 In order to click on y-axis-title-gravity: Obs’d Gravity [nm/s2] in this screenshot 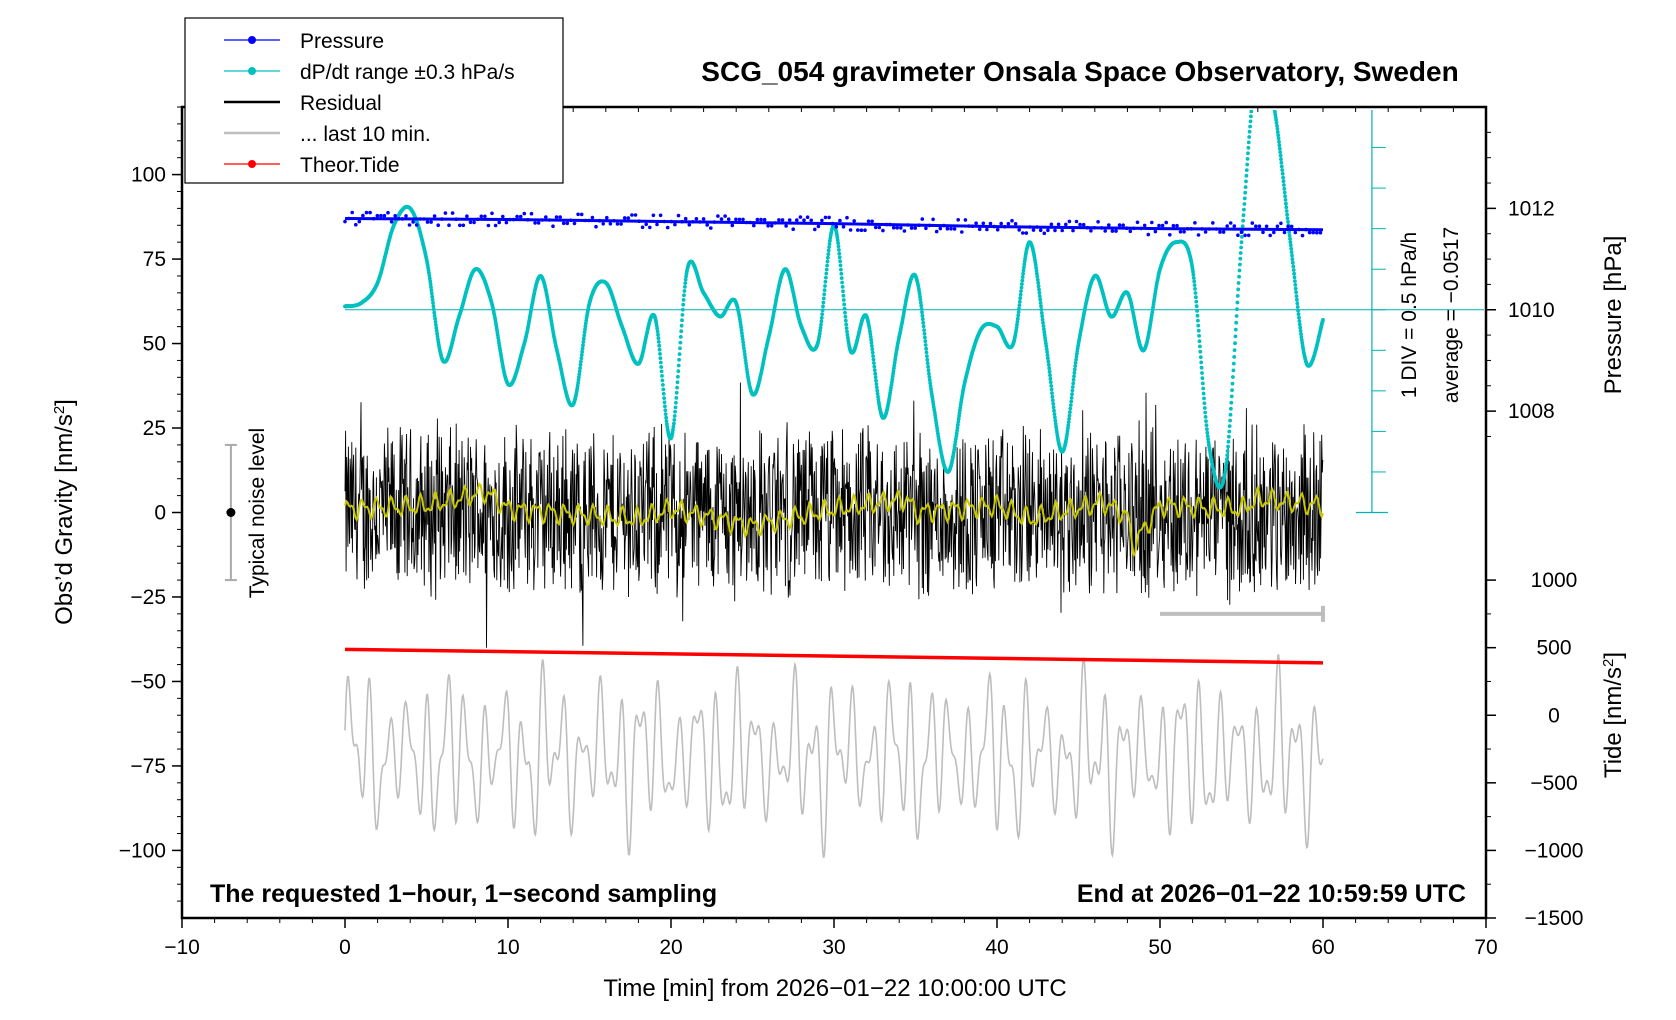, I will do `click(65, 512)`.